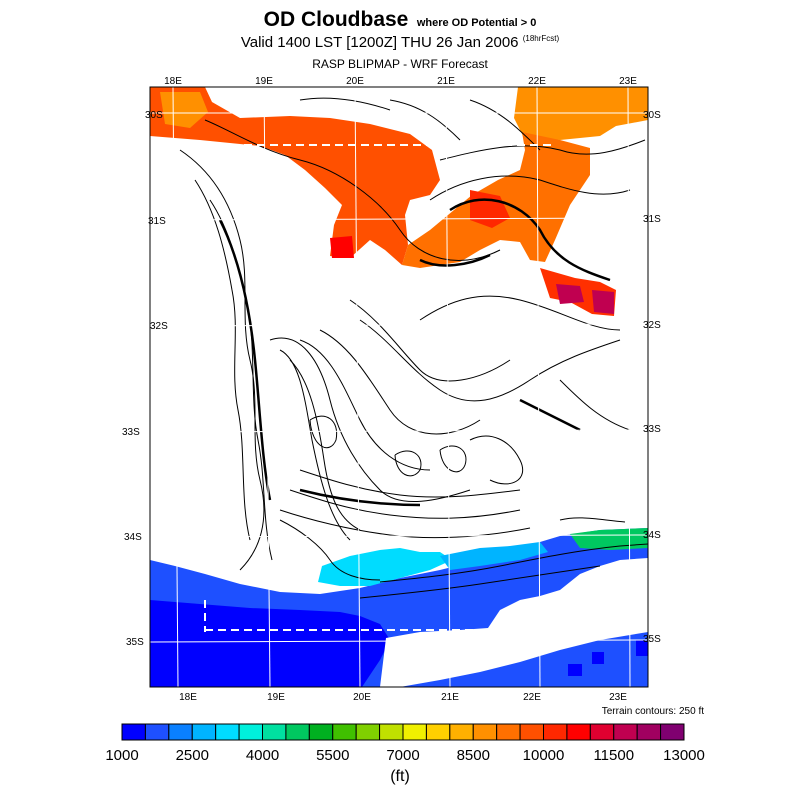 The height and width of the screenshot is (800, 800). What do you see at coordinates (173, 81) in the screenshot?
I see `lon-label-top: 18E` at bounding box center [173, 81].